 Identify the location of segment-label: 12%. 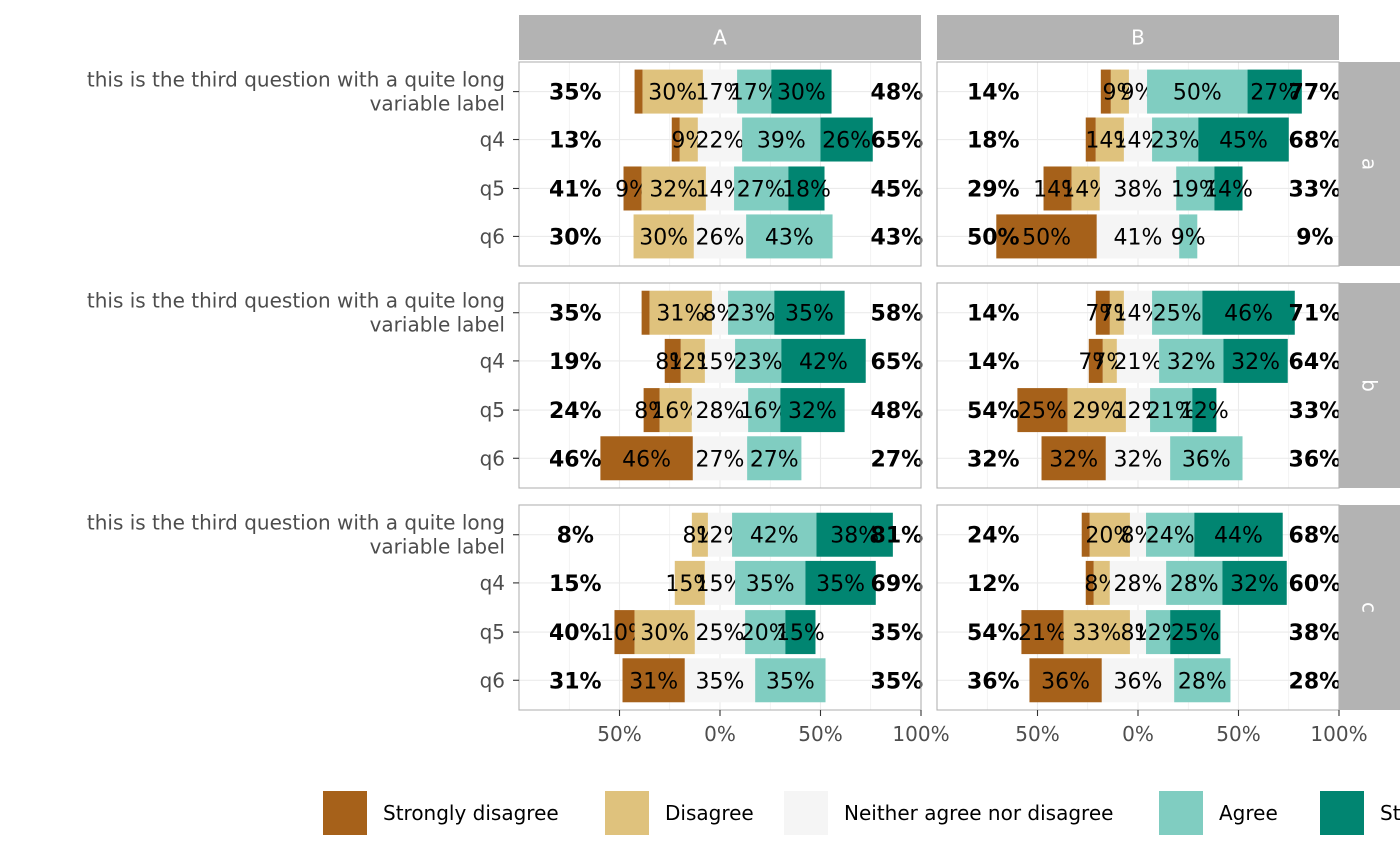
(1204, 411).